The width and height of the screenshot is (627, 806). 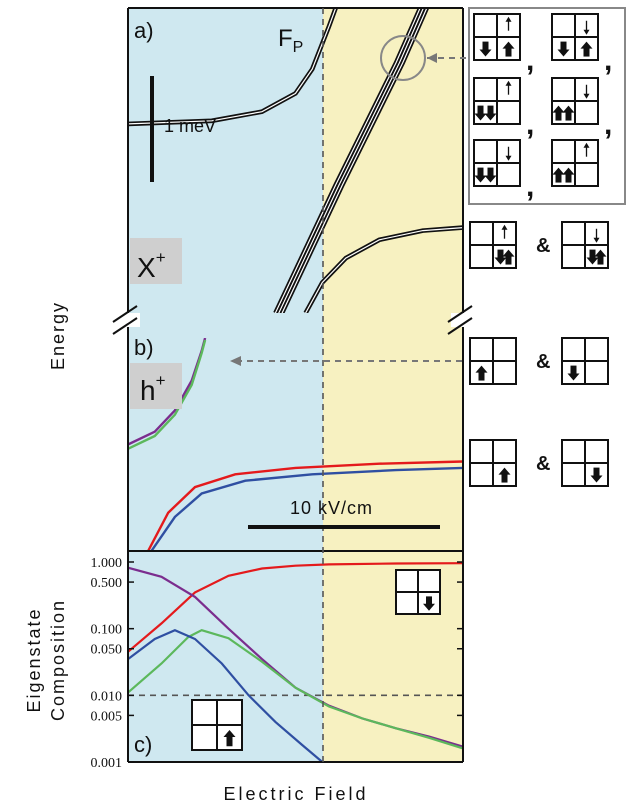 What do you see at coordinates (295, 794) in the screenshot?
I see `x-axis-label: Electric Field` at bounding box center [295, 794].